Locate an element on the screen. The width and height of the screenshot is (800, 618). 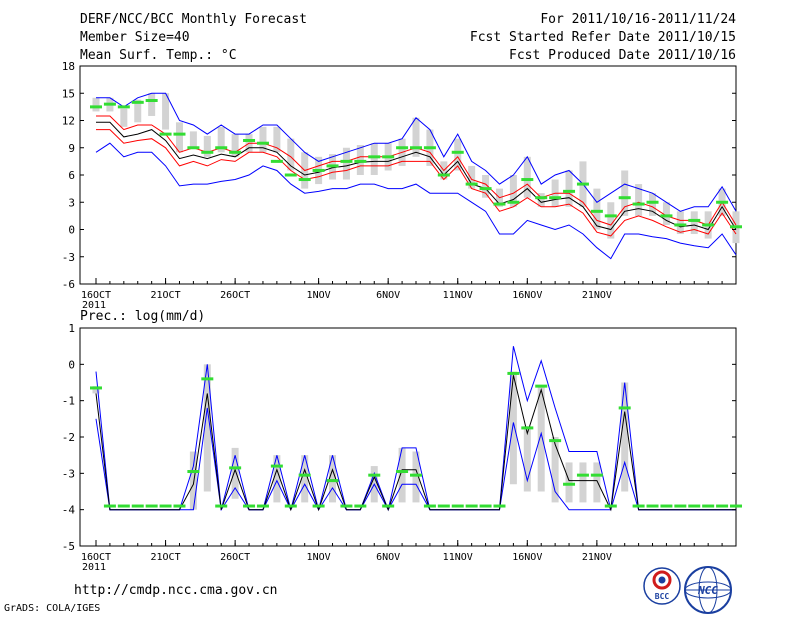
y-tick-label: 9 is located at coordinates (71, 148).